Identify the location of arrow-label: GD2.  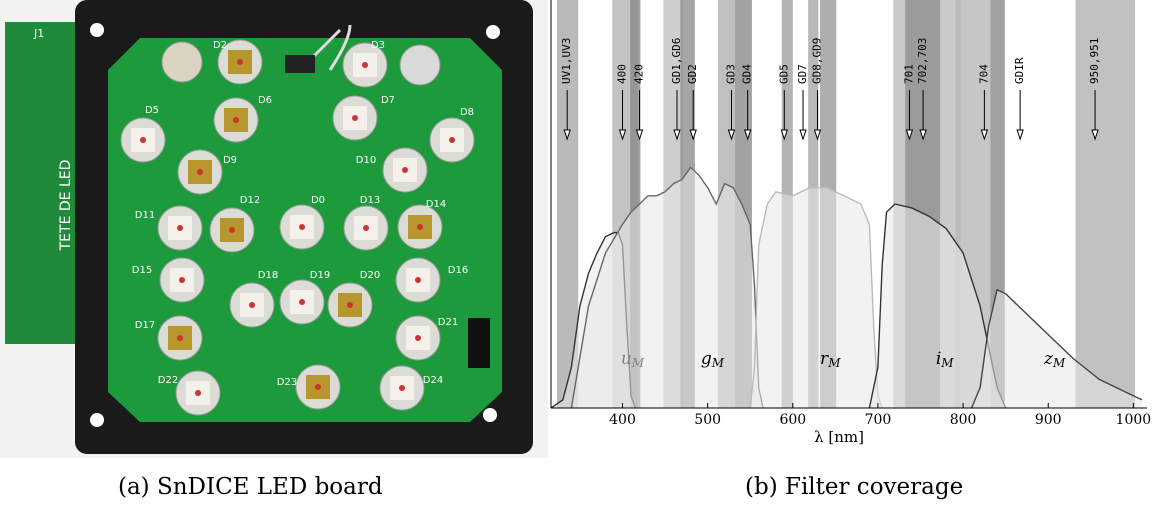
(692, 74).